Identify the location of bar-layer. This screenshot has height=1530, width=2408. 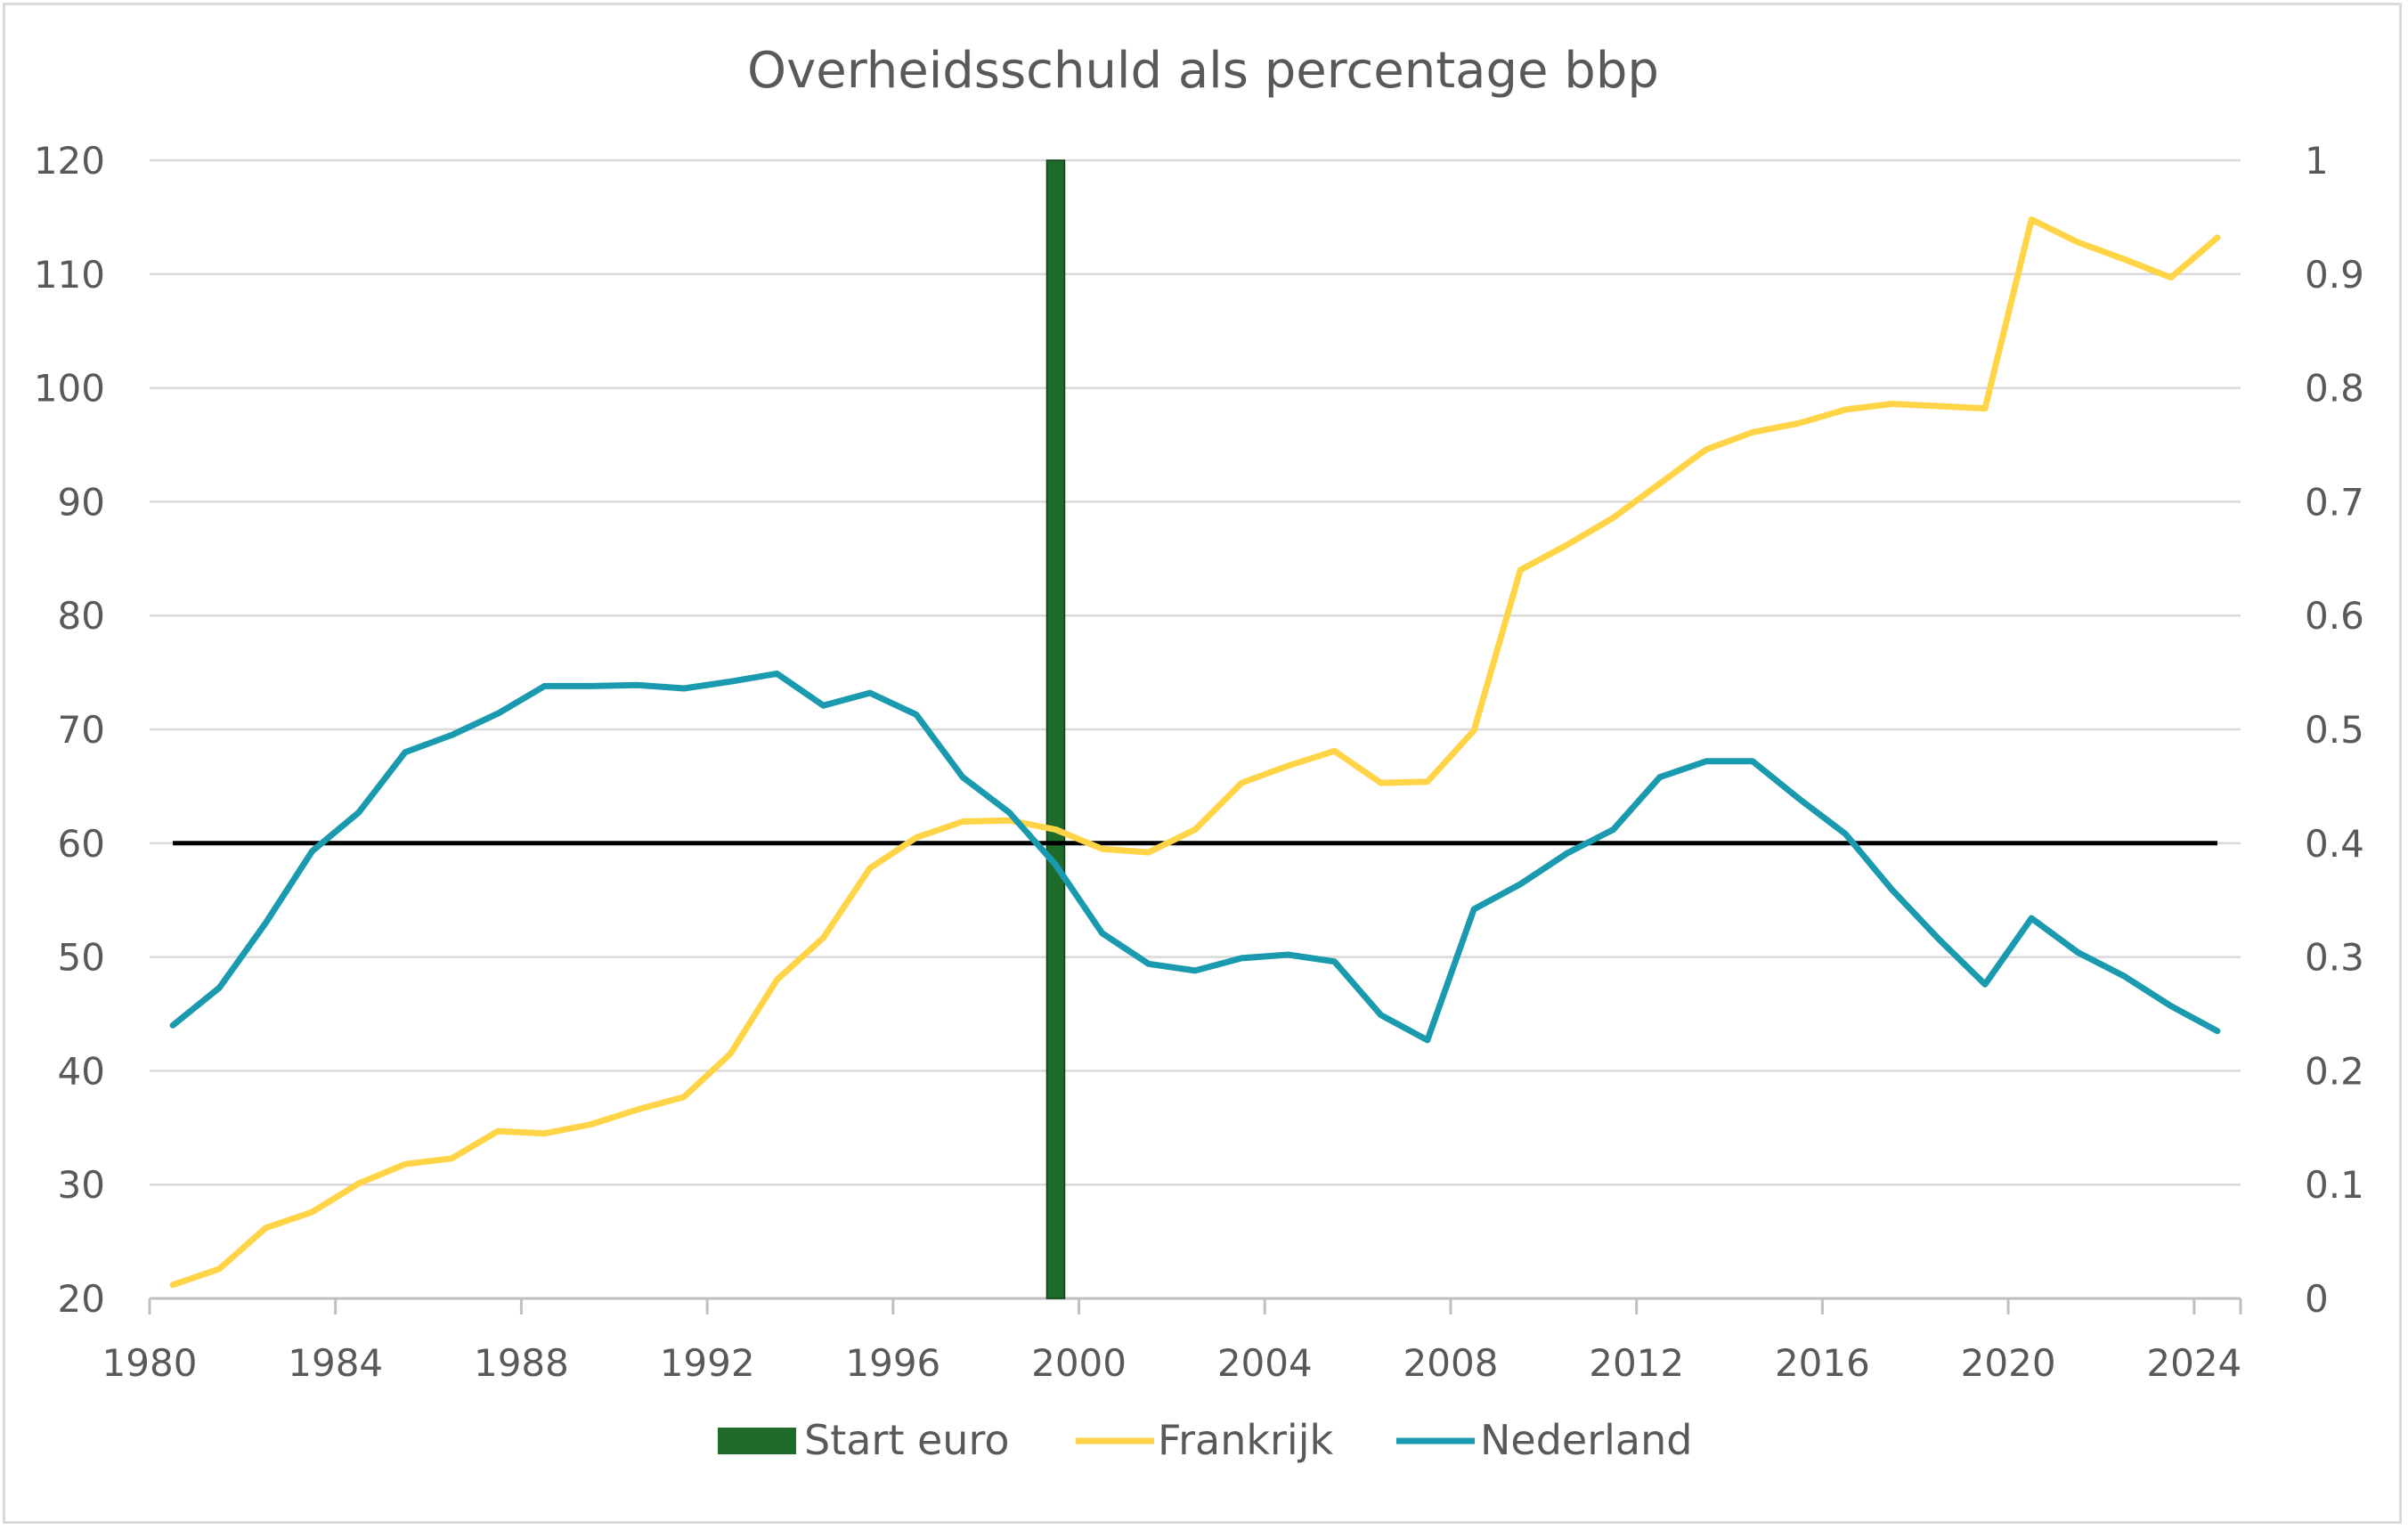
(1055, 729).